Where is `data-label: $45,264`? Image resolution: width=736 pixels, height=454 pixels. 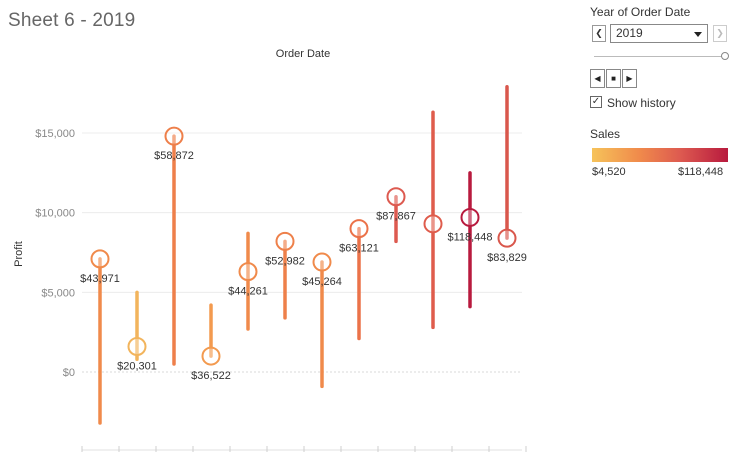 data-label: $45,264 is located at coordinates (322, 282).